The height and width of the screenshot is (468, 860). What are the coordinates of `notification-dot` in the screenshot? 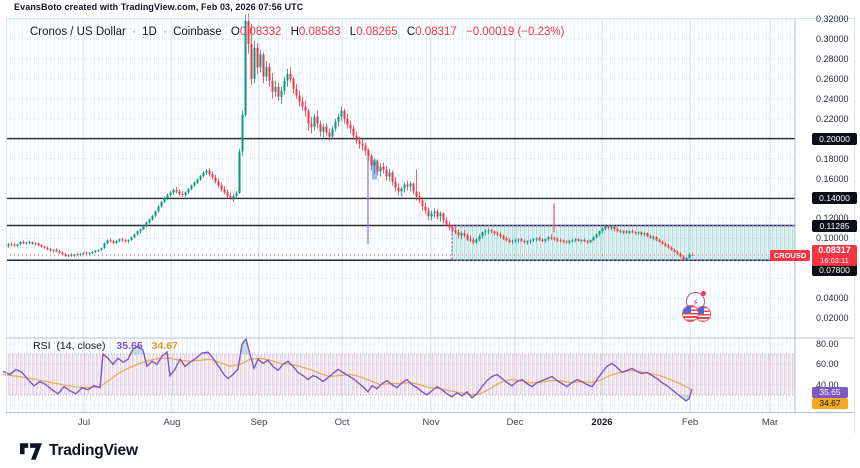 It's located at (703, 293).